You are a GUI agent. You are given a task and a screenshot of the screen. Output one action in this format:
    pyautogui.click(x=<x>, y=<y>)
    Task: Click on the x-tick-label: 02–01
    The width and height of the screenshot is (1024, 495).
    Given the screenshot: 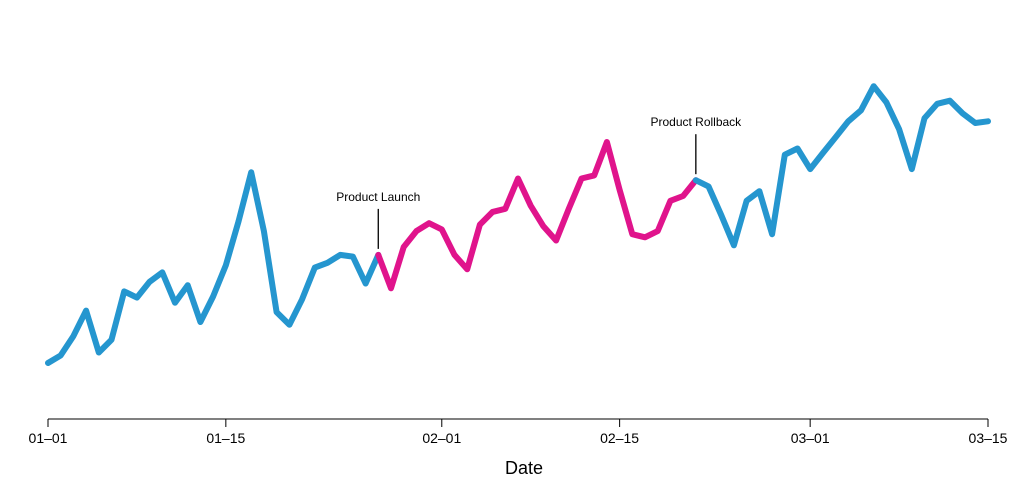 What is the action you would take?
    pyautogui.click(x=441, y=438)
    